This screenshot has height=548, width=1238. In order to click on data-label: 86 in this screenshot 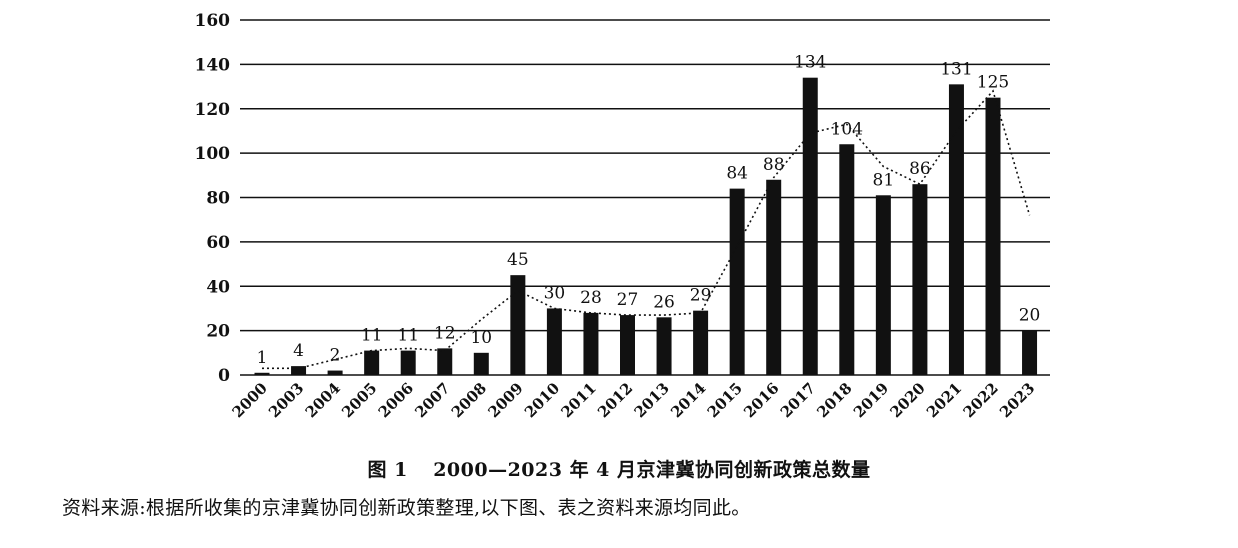, I will do `click(920, 169)`.